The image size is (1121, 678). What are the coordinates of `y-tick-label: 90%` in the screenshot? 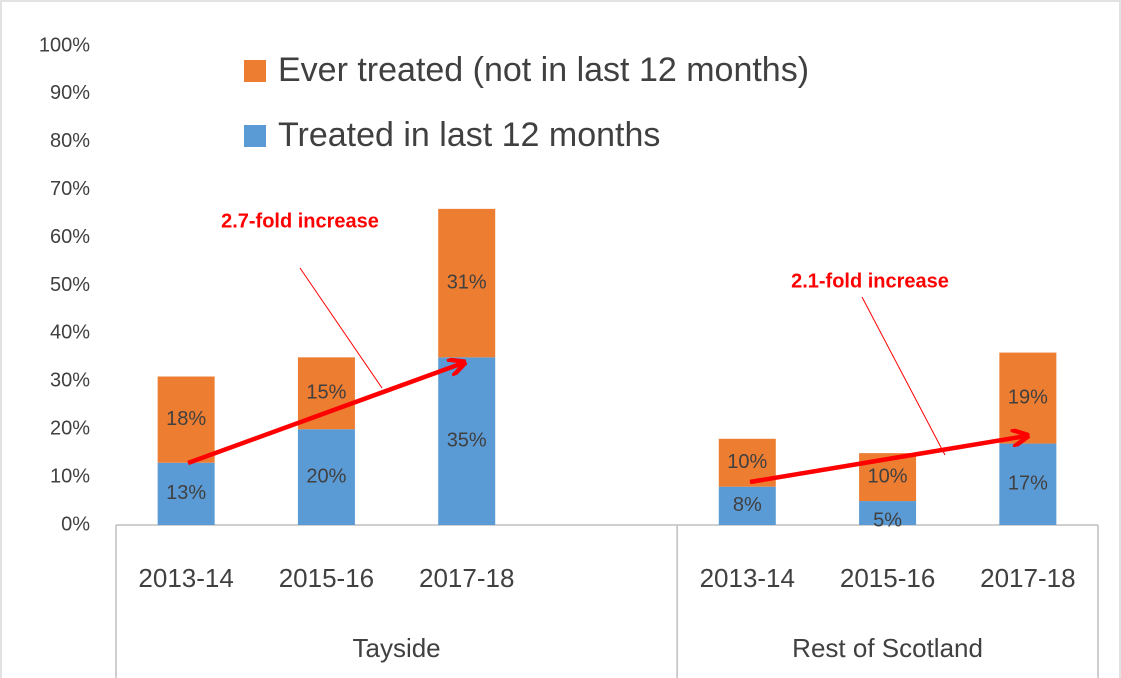 It's located at (70, 93).